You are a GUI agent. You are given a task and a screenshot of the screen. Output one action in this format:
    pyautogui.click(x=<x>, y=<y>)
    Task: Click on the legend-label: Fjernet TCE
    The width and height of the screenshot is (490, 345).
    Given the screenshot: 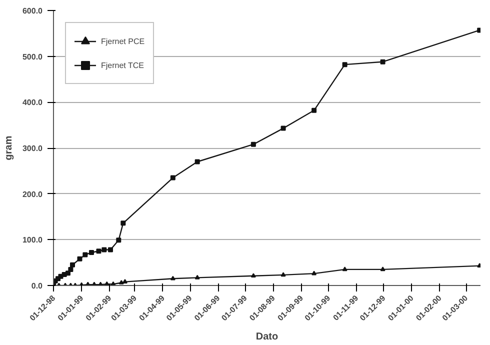 What is the action you would take?
    pyautogui.click(x=122, y=65)
    